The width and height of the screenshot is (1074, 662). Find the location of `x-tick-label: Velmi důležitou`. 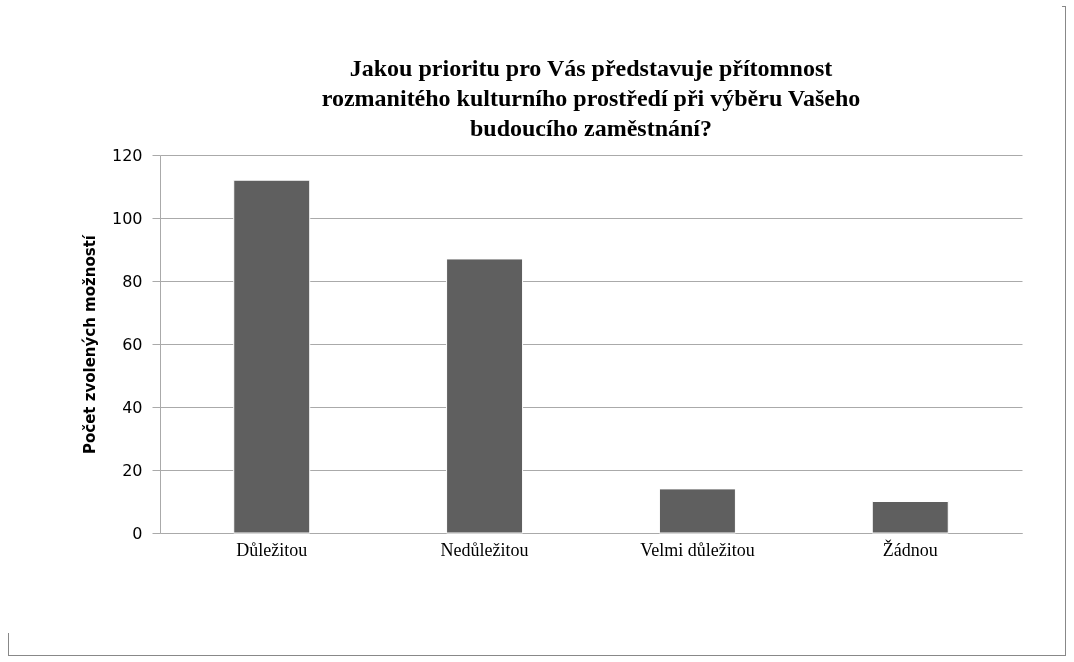

x-tick-label: Velmi důležitou is located at coordinates (697, 549).